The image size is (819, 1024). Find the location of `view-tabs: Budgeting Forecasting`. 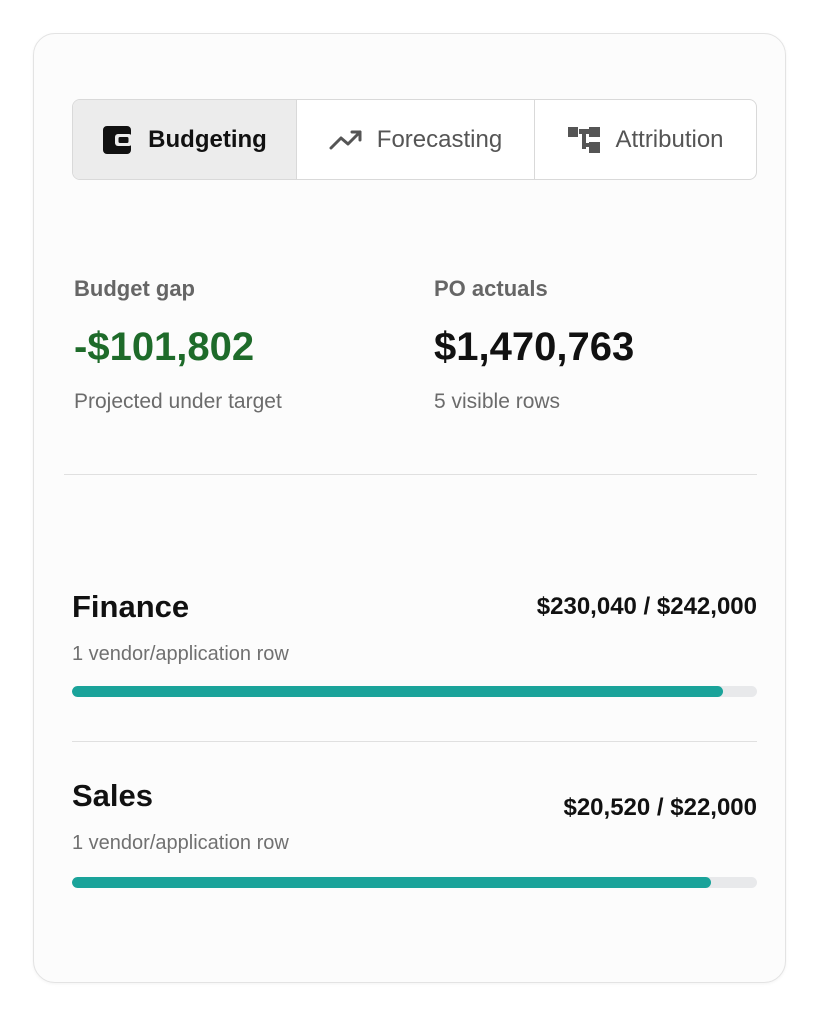

view-tabs: Budgeting Forecasting is located at coordinates (414, 139).